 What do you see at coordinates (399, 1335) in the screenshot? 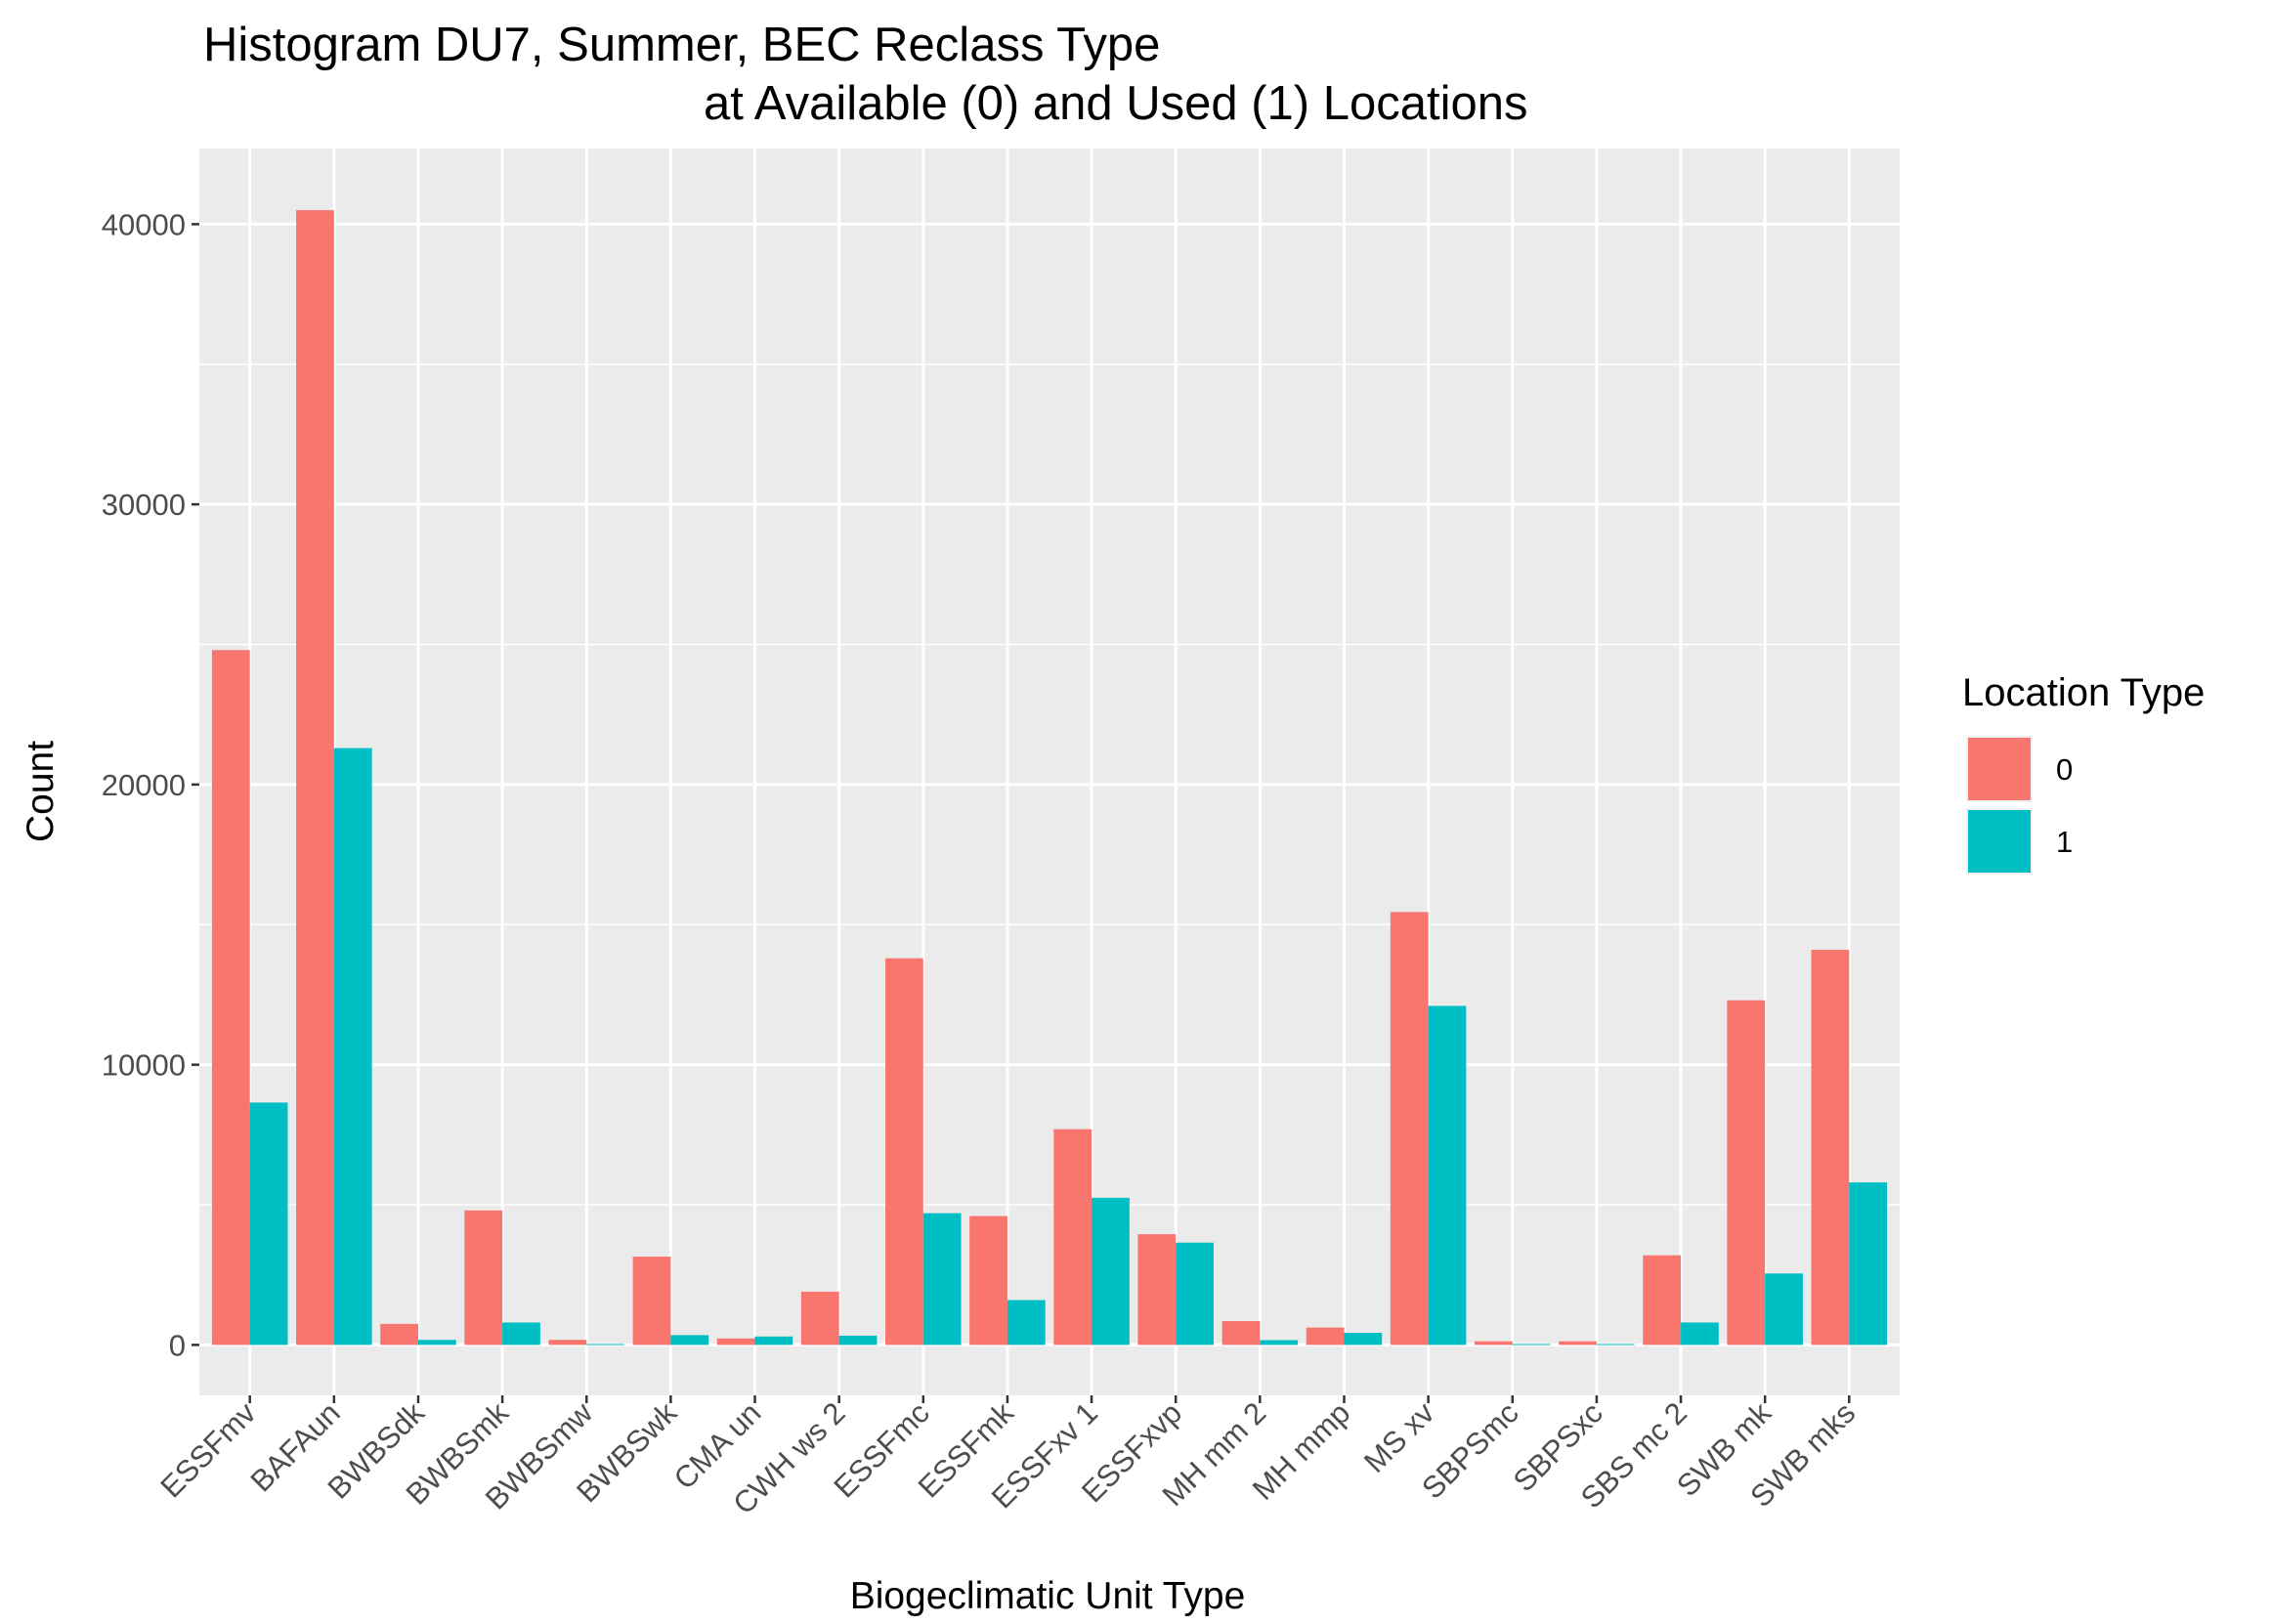
I see `bar-0-BWBSdk` at bounding box center [399, 1335].